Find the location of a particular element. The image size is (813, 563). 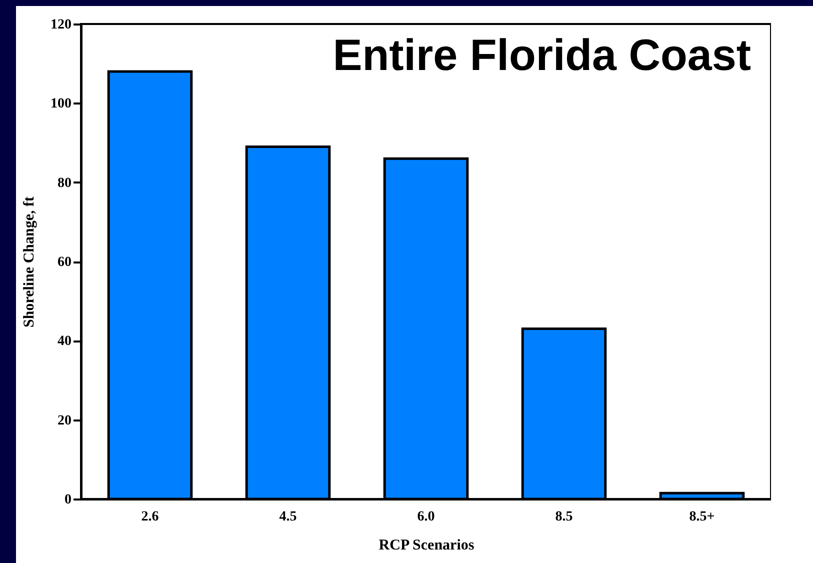

y-axis-title: Shoreline Change, ft is located at coordinates (30, 262).